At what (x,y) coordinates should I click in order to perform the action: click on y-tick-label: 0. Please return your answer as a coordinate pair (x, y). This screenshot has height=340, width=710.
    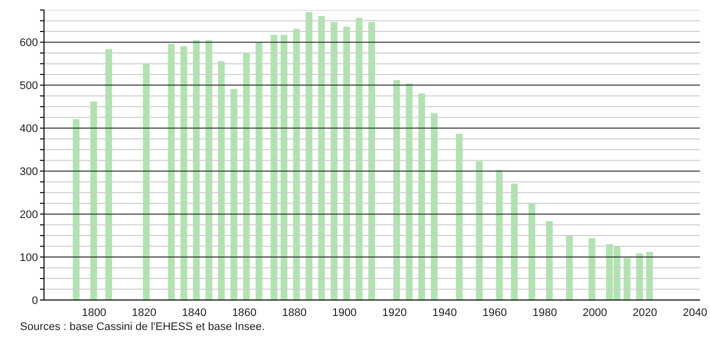
    Looking at the image, I should click on (35, 300).